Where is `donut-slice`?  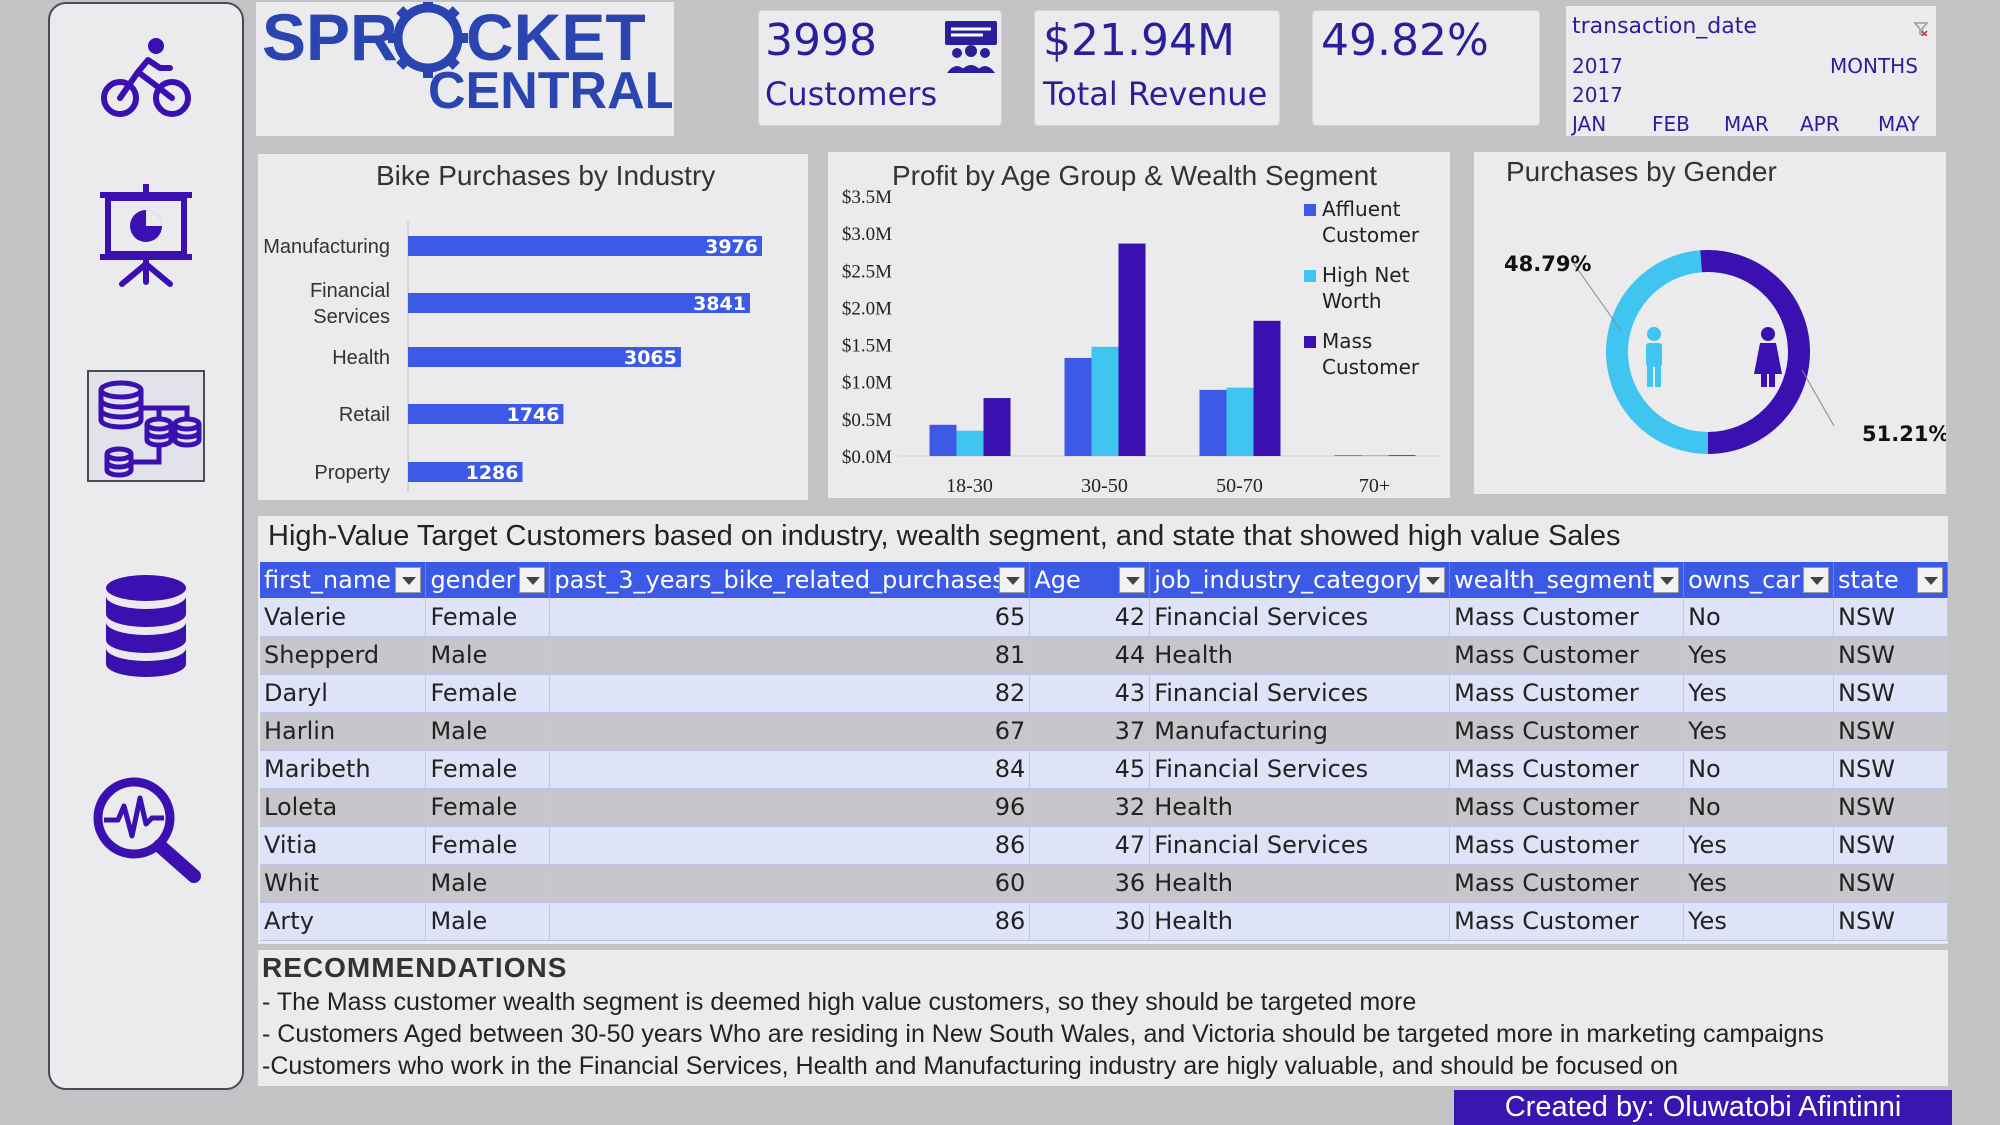 donut-slice is located at coordinates (1657, 352).